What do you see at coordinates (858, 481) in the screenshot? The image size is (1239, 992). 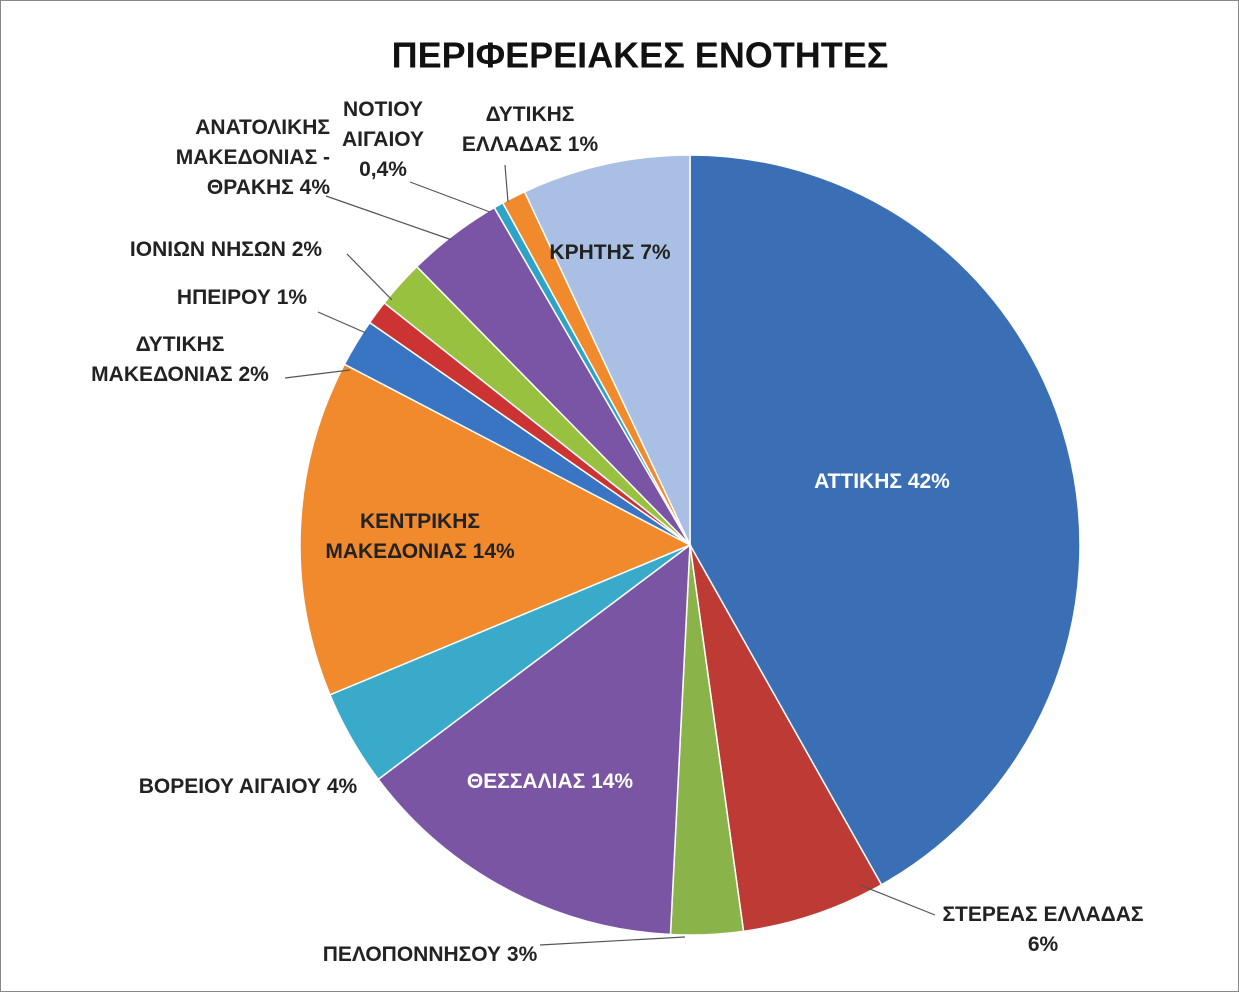 I see `category-label: ΑΤΤΙΚΗΣ` at bounding box center [858, 481].